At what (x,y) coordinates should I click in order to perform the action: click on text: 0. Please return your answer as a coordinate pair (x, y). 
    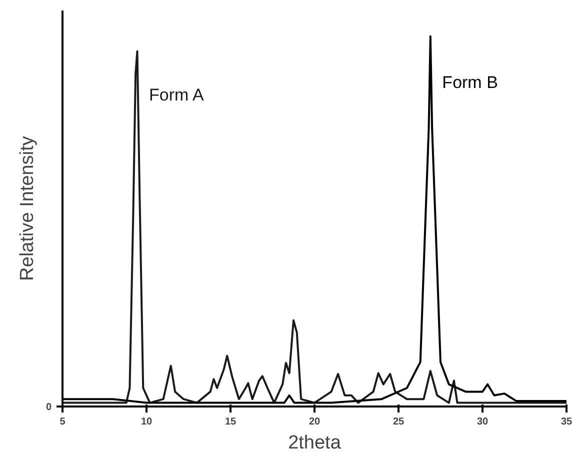
    Looking at the image, I should click on (49, 407).